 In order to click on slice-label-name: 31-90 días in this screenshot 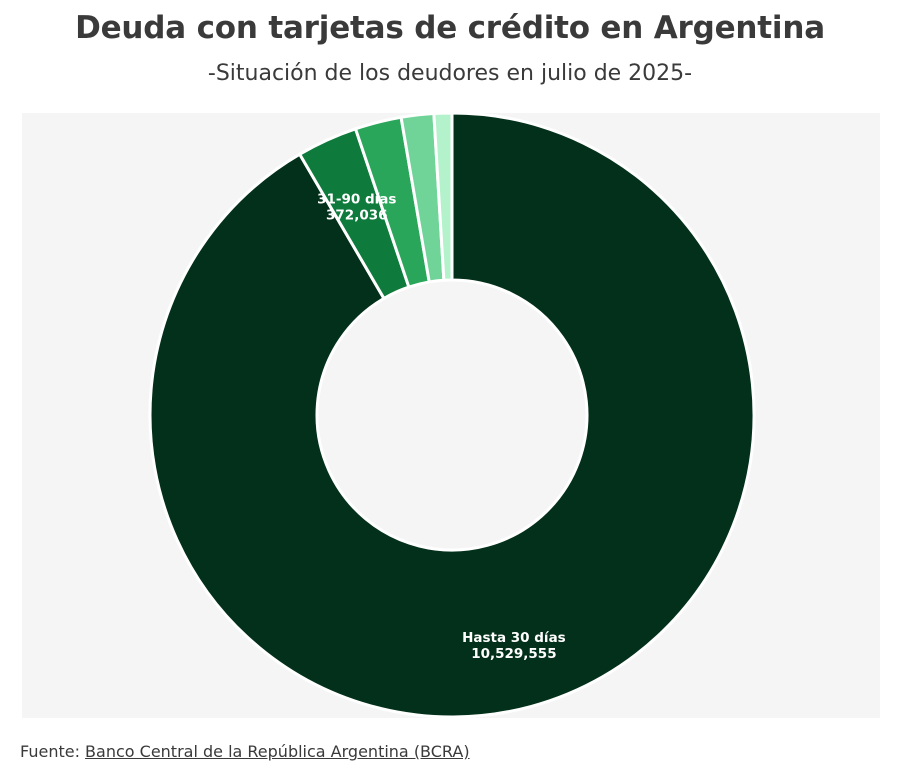, I will do `click(356, 200)`.